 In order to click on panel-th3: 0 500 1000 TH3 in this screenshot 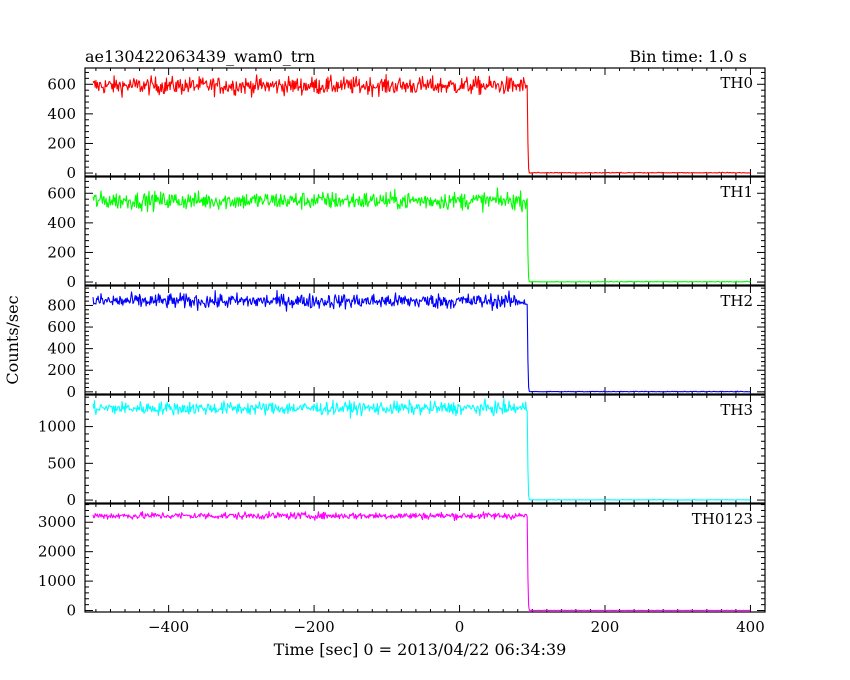, I will do `click(402, 451)`.